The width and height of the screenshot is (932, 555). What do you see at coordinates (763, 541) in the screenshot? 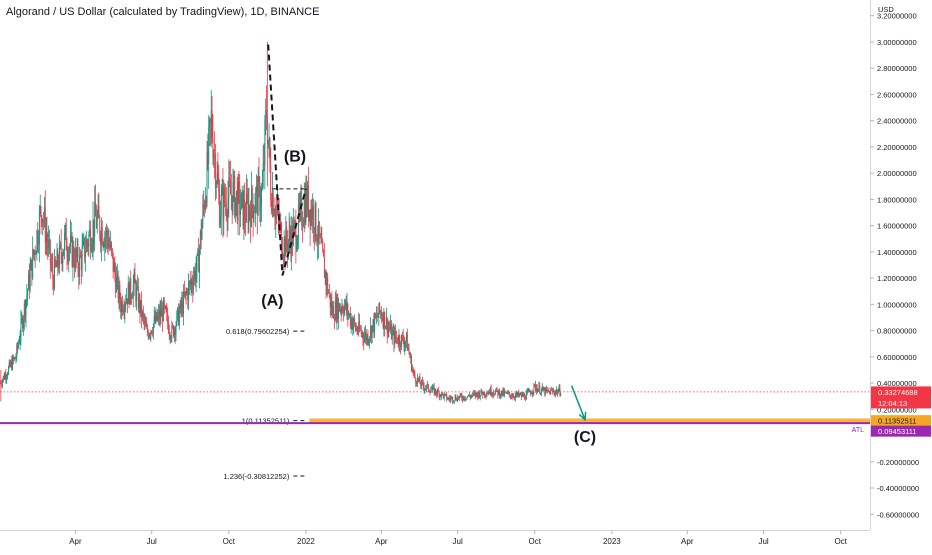
I see `x-tick-label: Jul` at bounding box center [763, 541].